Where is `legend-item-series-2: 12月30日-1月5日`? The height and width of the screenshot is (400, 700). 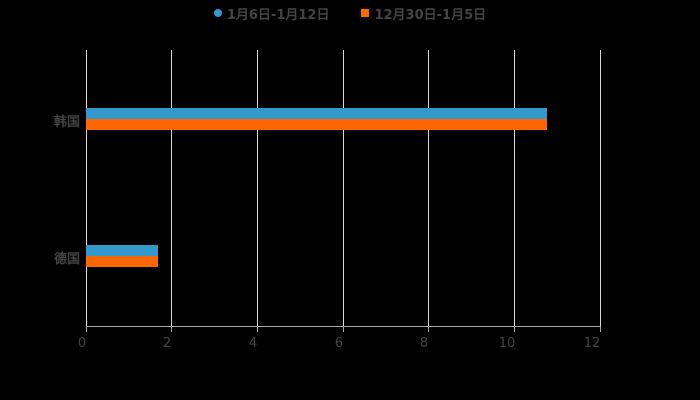 legend-item-series-2: 12月30日-1月5日 is located at coordinates (424, 13).